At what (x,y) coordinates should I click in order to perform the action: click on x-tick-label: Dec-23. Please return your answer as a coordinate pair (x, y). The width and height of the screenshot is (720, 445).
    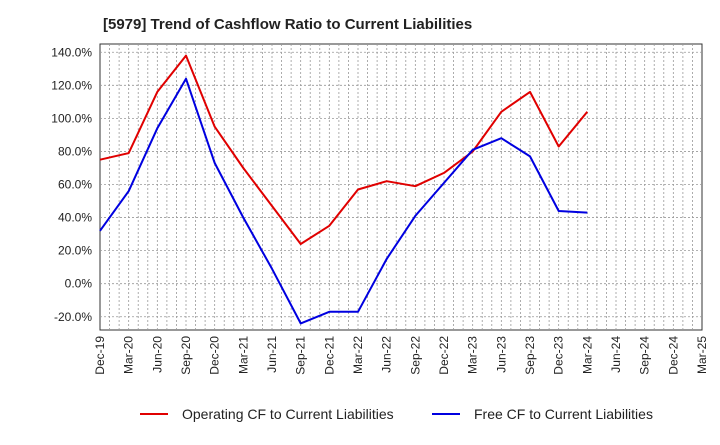
    Looking at the image, I should click on (559, 355).